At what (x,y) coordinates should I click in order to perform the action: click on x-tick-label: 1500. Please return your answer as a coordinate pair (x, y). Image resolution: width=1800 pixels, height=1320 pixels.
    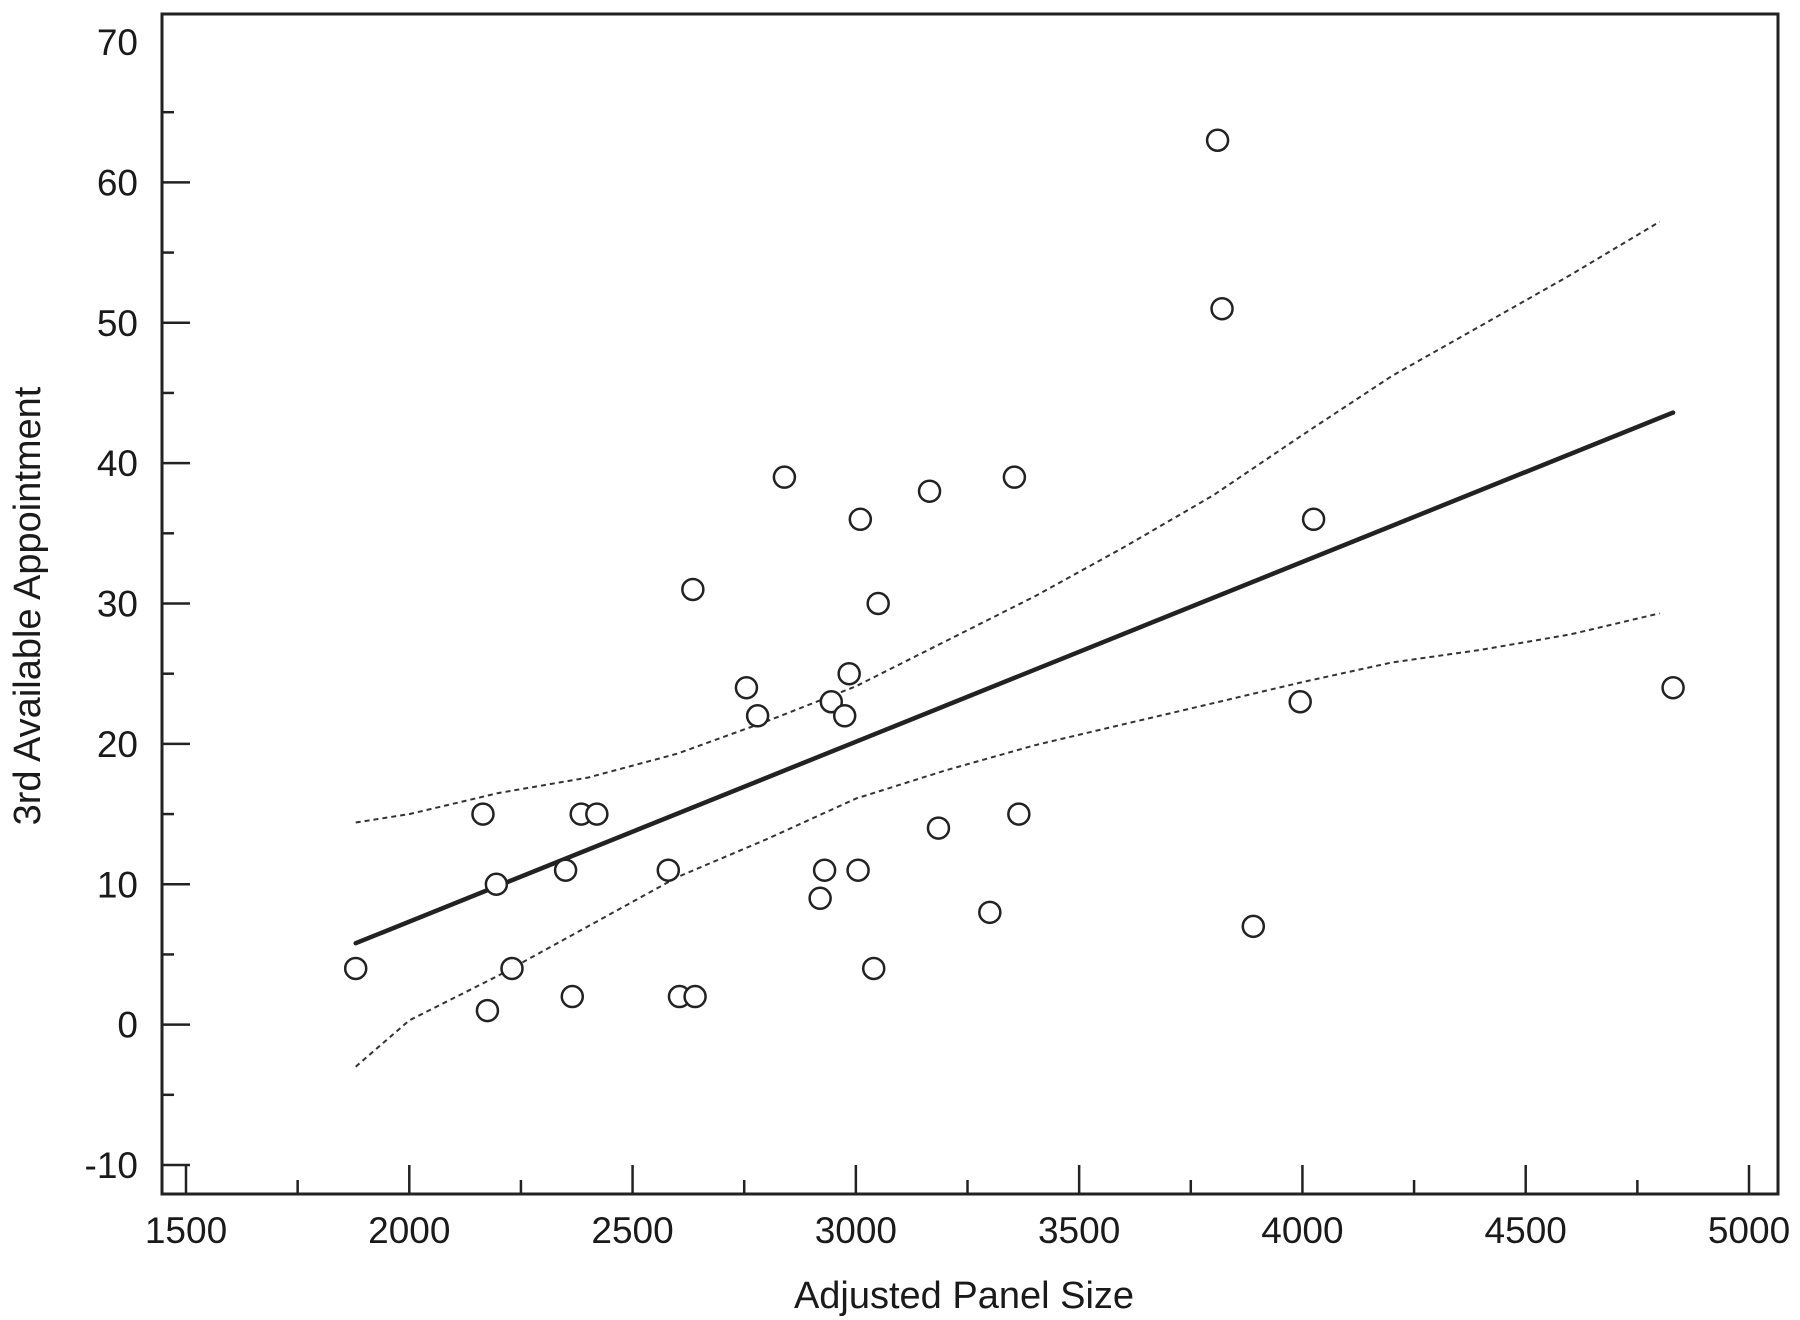
    Looking at the image, I should click on (186, 1230).